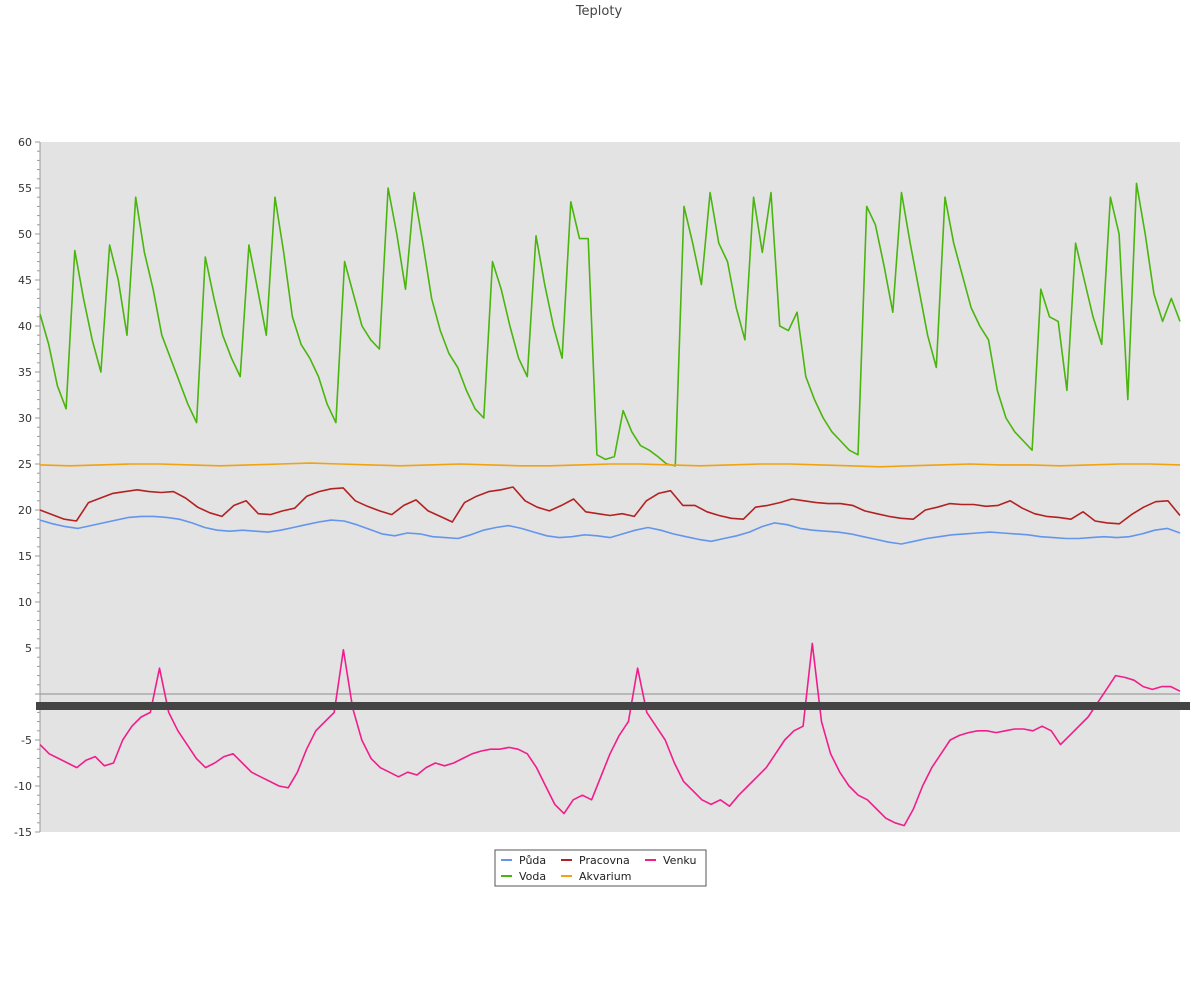 This screenshot has width=1200, height=1000. What do you see at coordinates (25, 188) in the screenshot?
I see `y-tick-label: 55` at bounding box center [25, 188].